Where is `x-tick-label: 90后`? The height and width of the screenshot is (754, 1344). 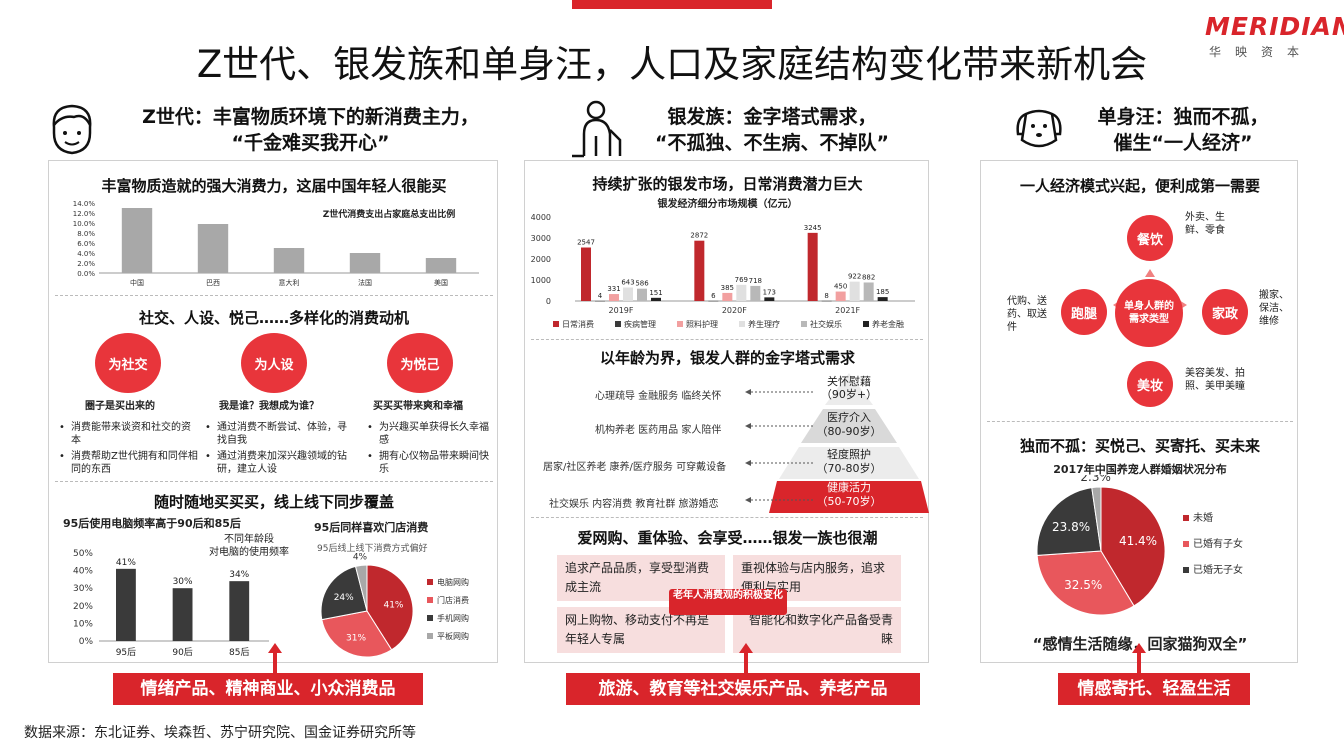
x-tick-label: 90后 is located at coordinates (182, 652).